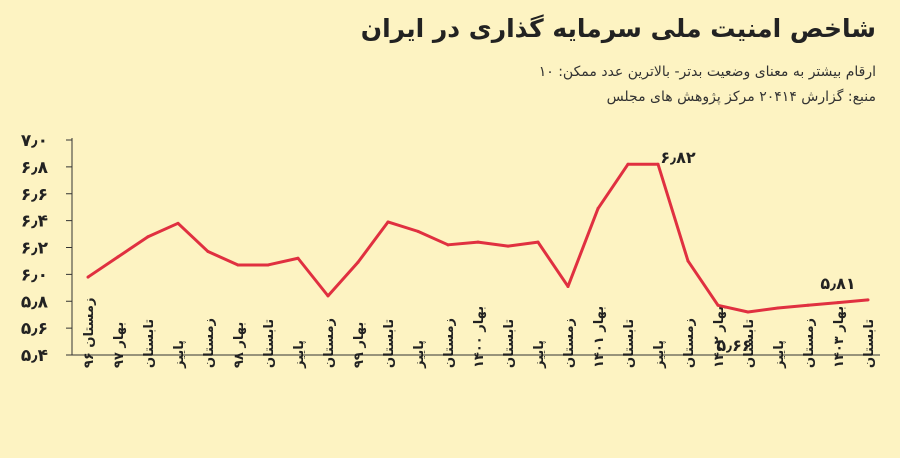 This screenshot has height=458, width=900. I want to click on y-tick-label: ۶٫۸, so click(35, 168).